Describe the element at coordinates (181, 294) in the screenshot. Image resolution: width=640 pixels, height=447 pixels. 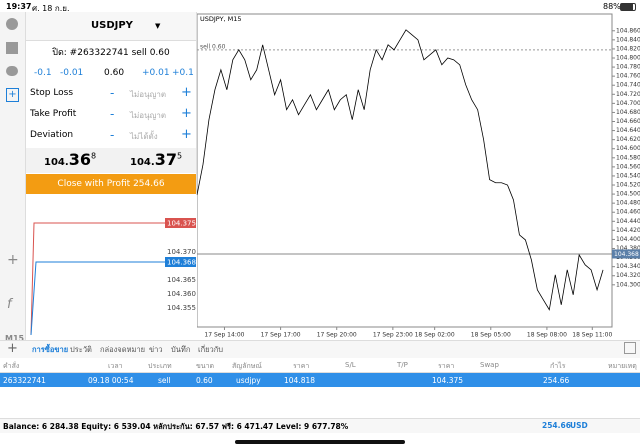
I see `mini-price-label: 104.360` at that location.